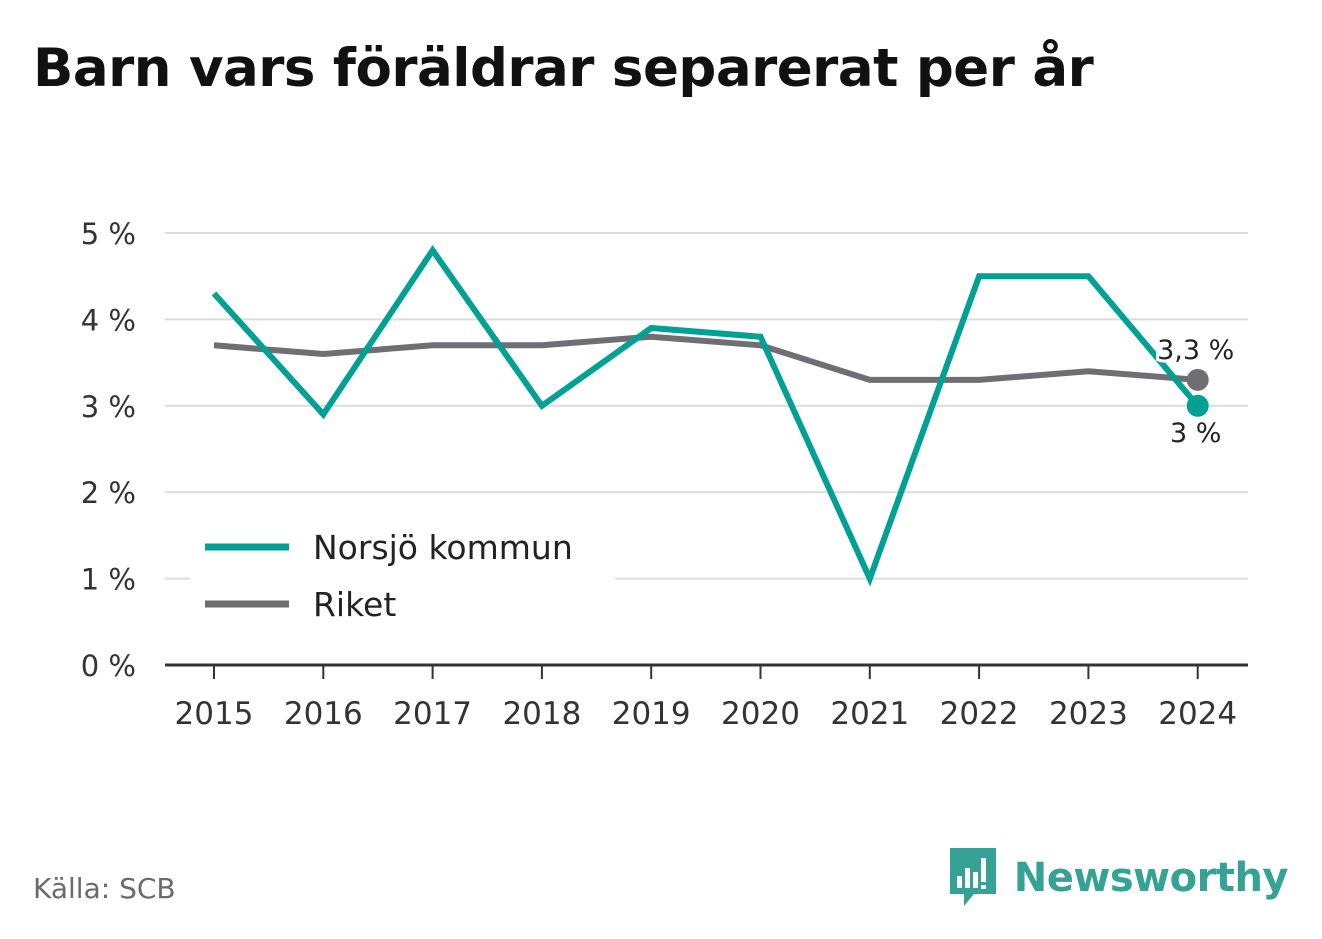 The width and height of the screenshot is (1322, 939). I want to click on x-tick-label: 2015, so click(214, 714).